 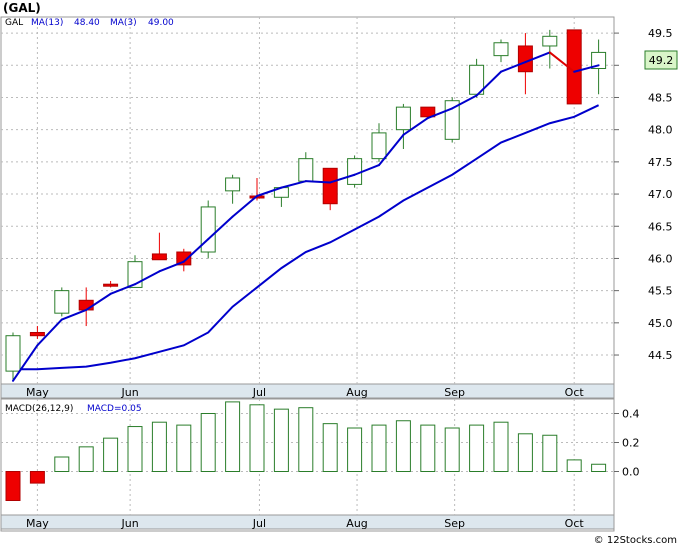 What do you see at coordinates (305, 523) in the screenshot?
I see `macd-x-labels: May Jun Jul Aug Sep Oct` at bounding box center [305, 523].